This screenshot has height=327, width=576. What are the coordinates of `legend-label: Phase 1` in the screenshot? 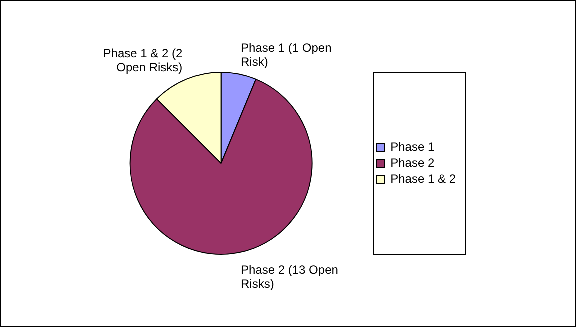 It's located at (412, 147).